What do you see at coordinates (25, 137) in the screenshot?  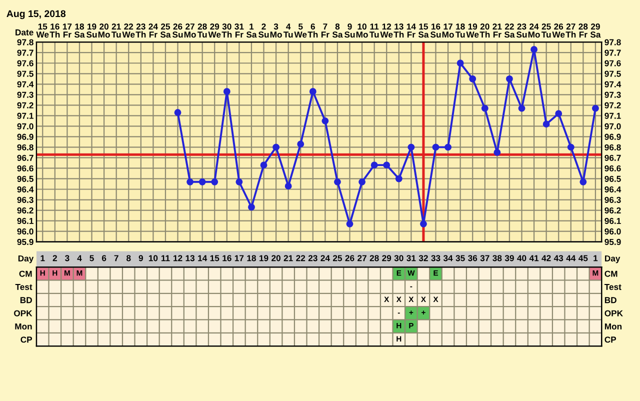 I see `y-tick-label: 96.9` at bounding box center [25, 137].